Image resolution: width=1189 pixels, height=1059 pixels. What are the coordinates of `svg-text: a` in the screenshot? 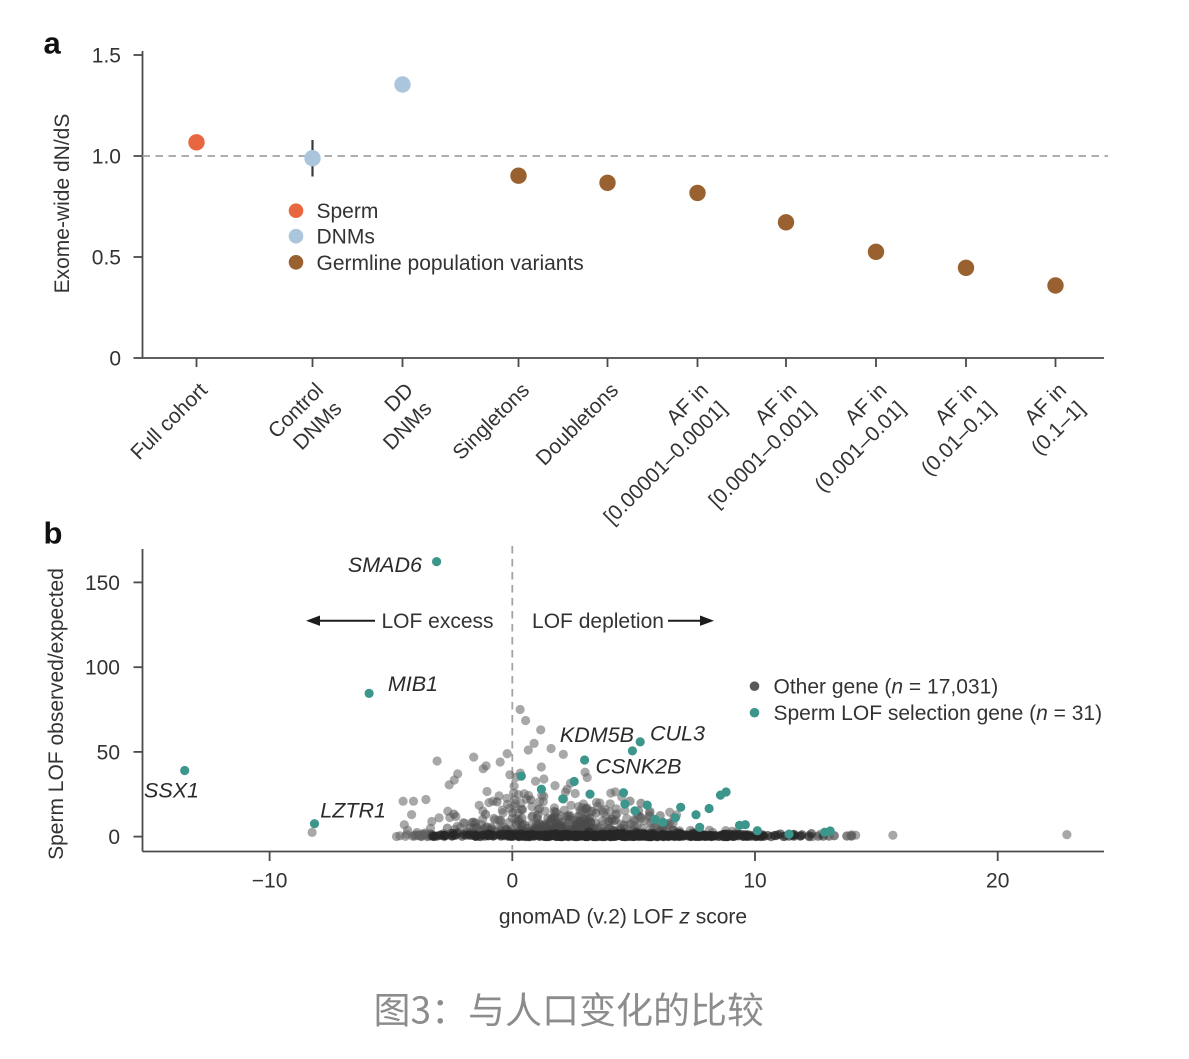 It's located at (53, 43).